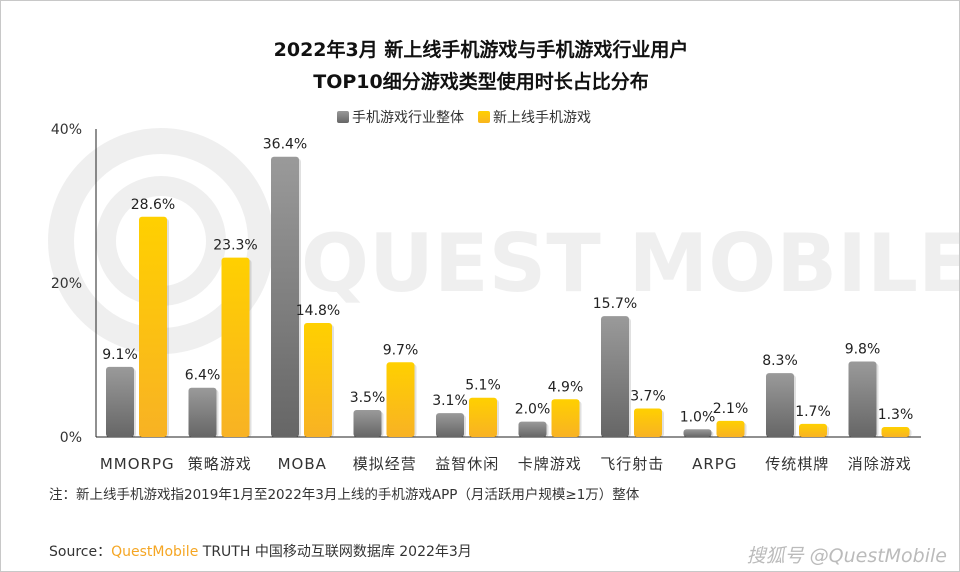  What do you see at coordinates (335, 552) in the screenshot?
I see `source-text: TRUTH 中国移动互联网数据库 2022年3月` at bounding box center [335, 552].